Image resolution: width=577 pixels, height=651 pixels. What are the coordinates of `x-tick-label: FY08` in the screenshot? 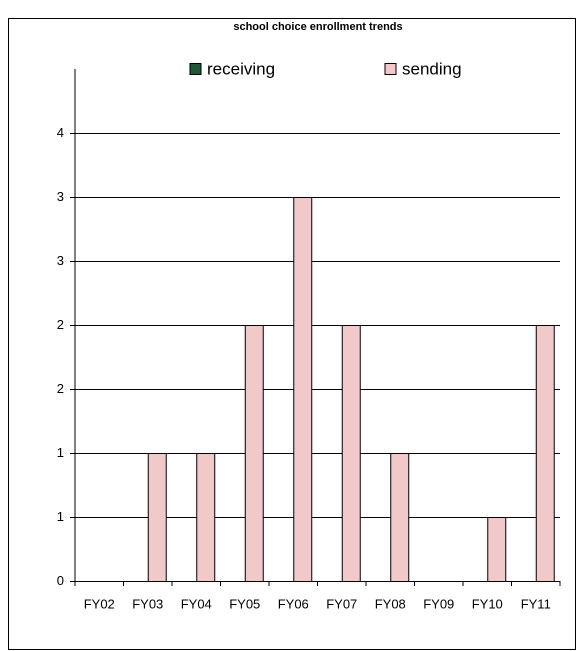 It's located at (390, 603).